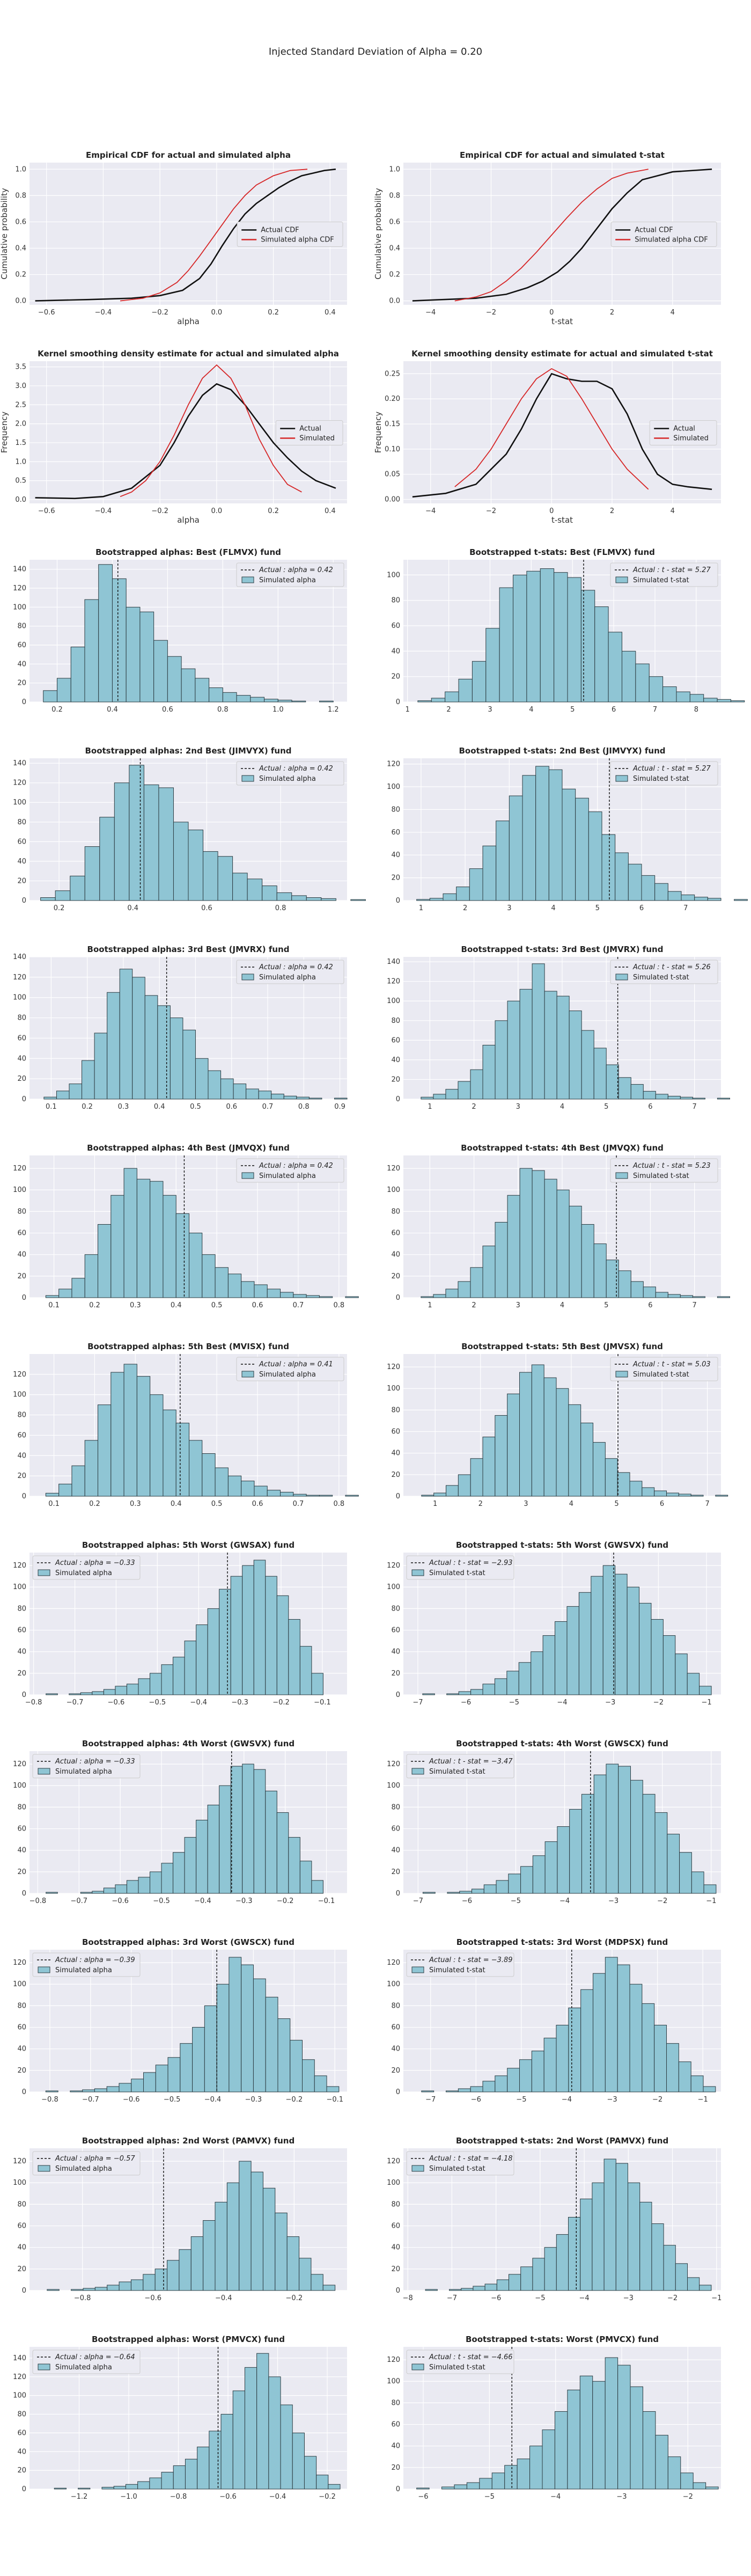  Describe the element at coordinates (571, 1504) in the screenshot. I see `x-tick-label: 4` at that location.